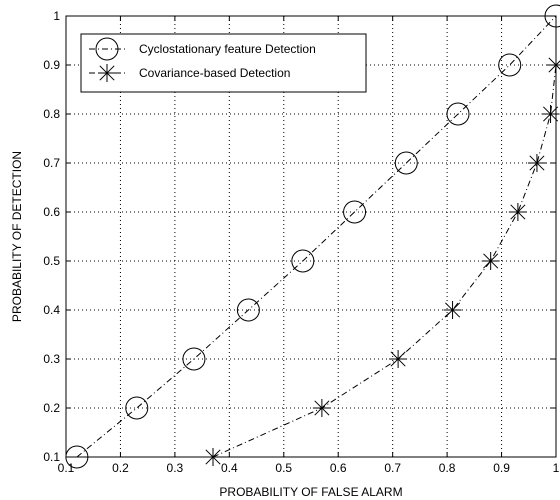 The image size is (560, 500). What do you see at coordinates (310, 492) in the screenshot?
I see `x-axis-title: PROBABILITY OF FALSE ALARM` at bounding box center [310, 492].